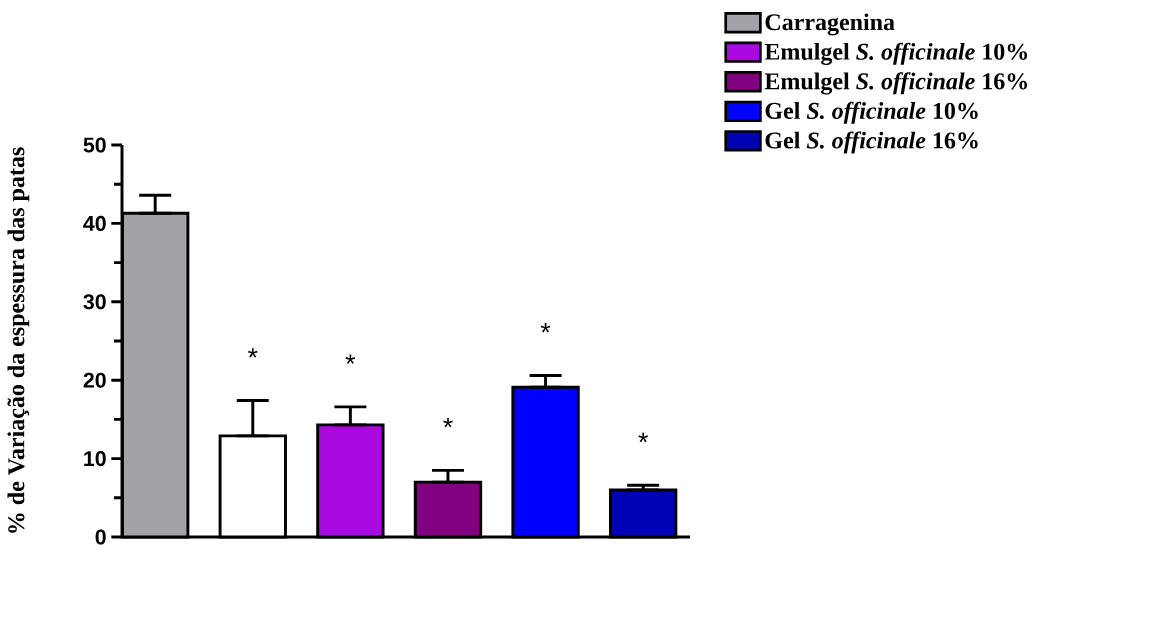 This screenshot has height=626, width=1174. Describe the element at coordinates (94, 145) in the screenshot. I see `y-tick-label: 50` at that location.